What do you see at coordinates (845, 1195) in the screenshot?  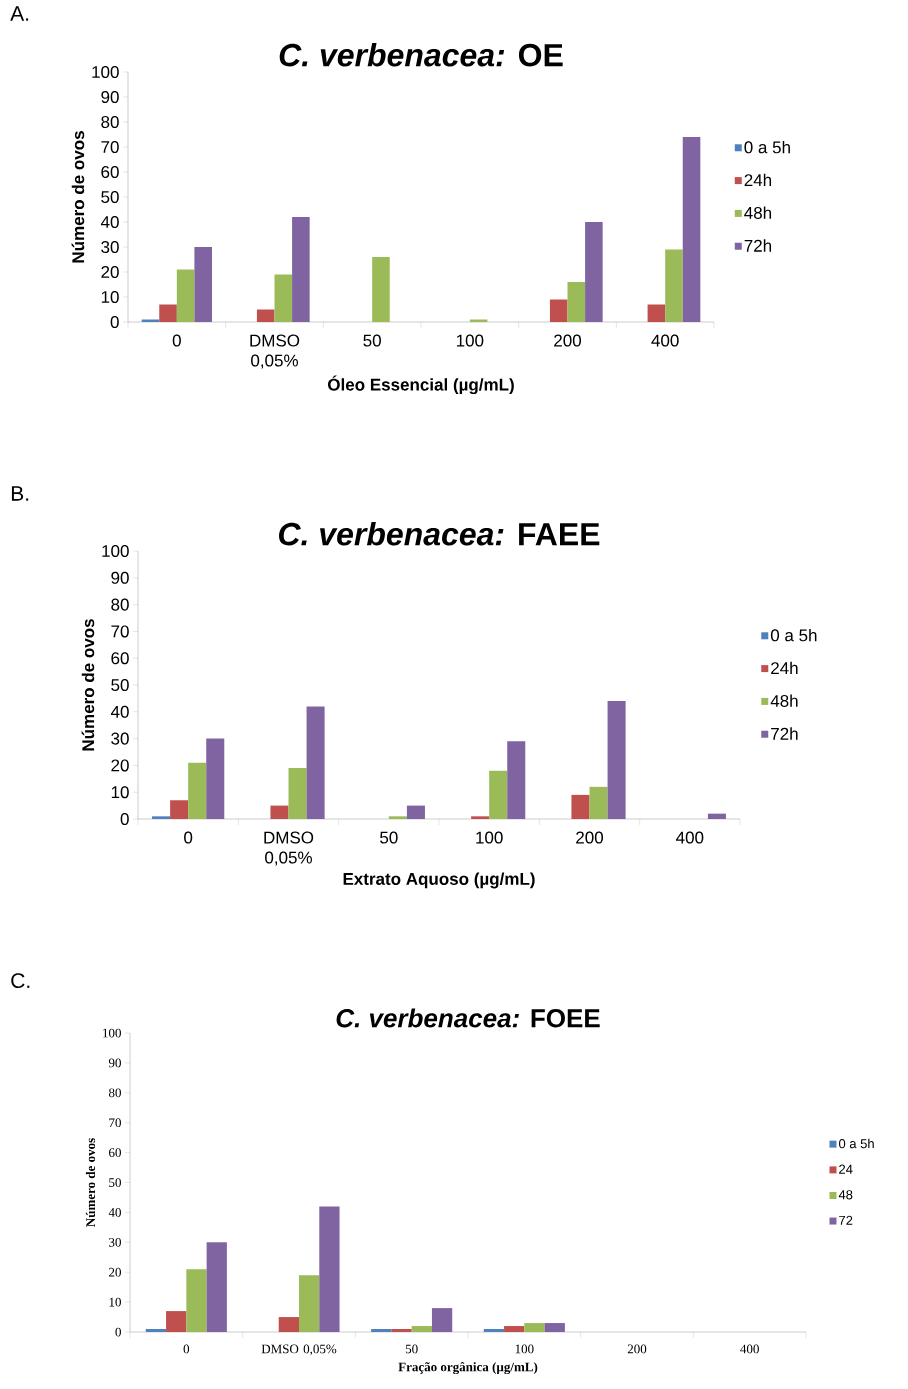 I see `legend-label: 48` at bounding box center [845, 1195].